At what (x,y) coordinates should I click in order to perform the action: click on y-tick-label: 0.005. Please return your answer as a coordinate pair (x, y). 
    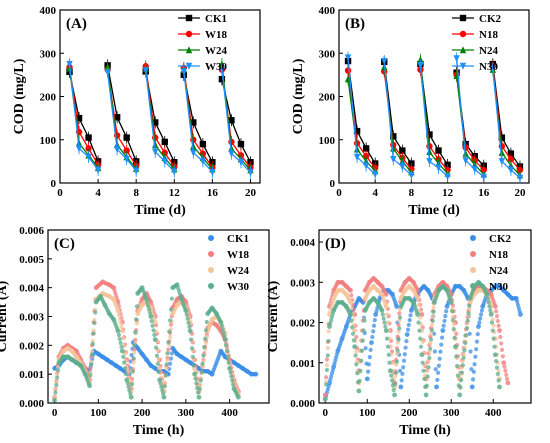
    Looking at the image, I should click on (31, 260).